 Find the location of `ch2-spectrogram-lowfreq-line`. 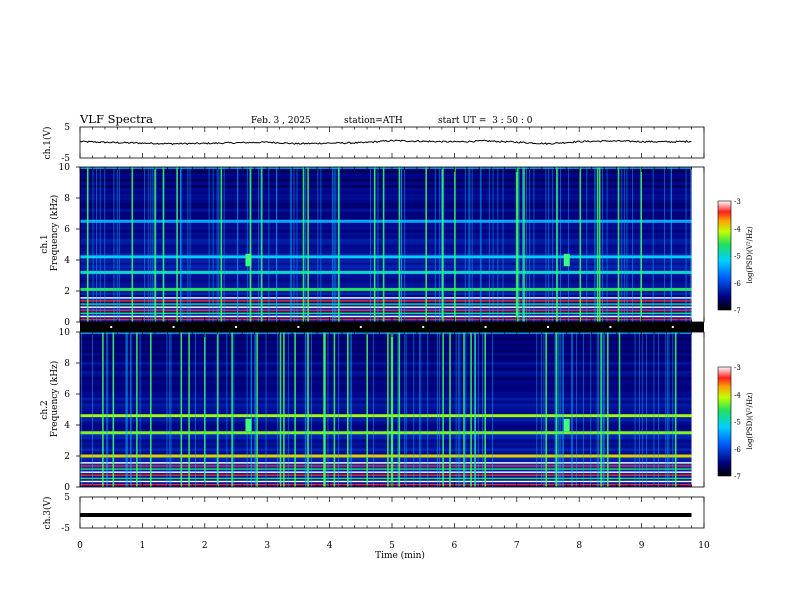

ch2-spectrogram-lowfreq-line is located at coordinates (386, 478).